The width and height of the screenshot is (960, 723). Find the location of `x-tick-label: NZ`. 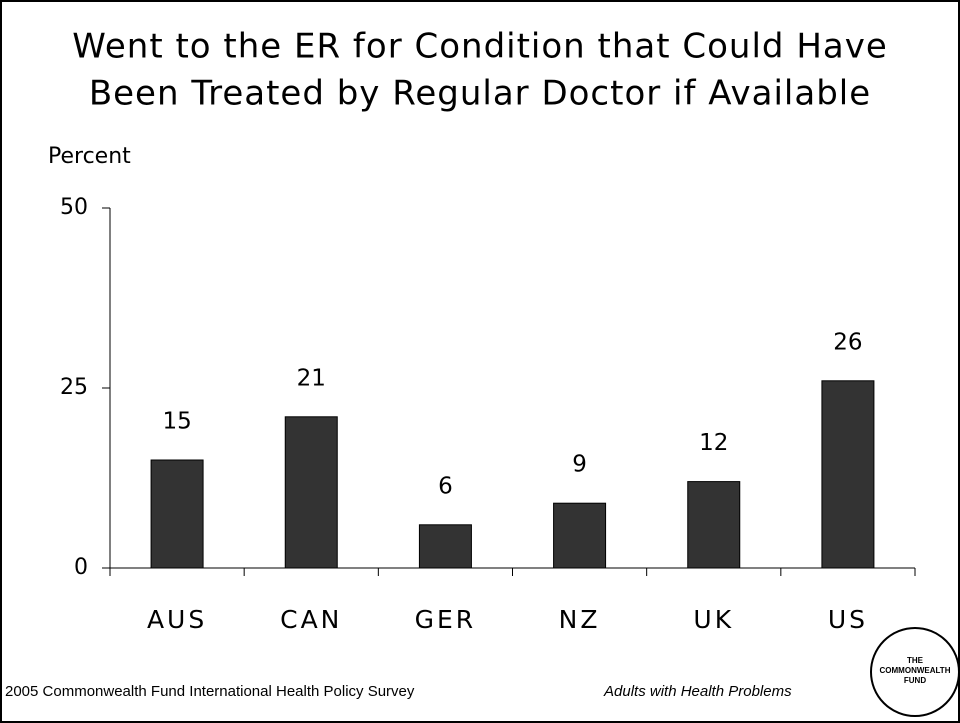

x-tick-label: NZ is located at coordinates (580, 619).